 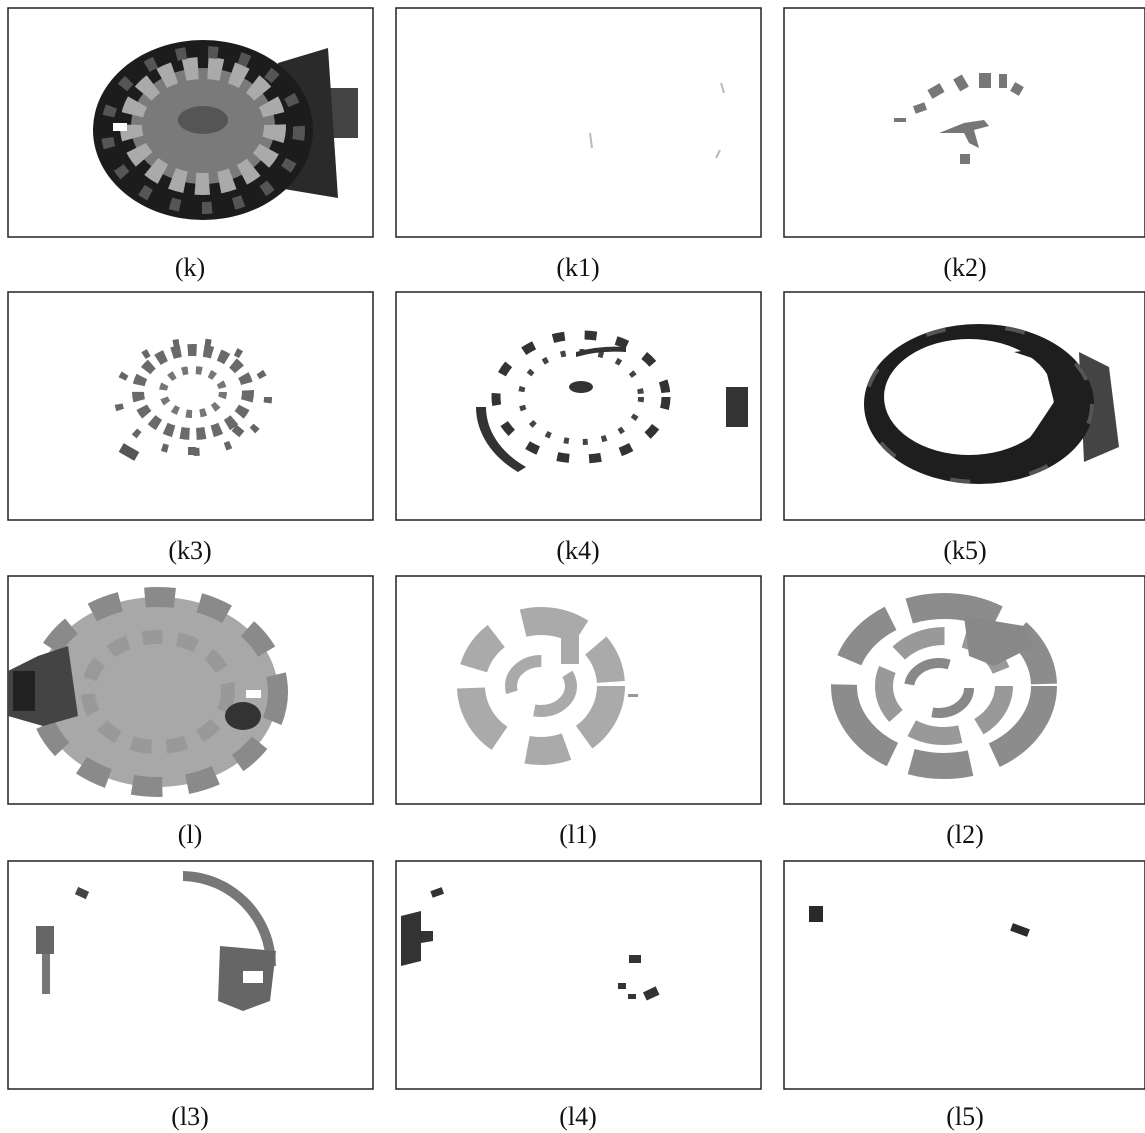 I want to click on panel-l4, so click(x=578, y=975).